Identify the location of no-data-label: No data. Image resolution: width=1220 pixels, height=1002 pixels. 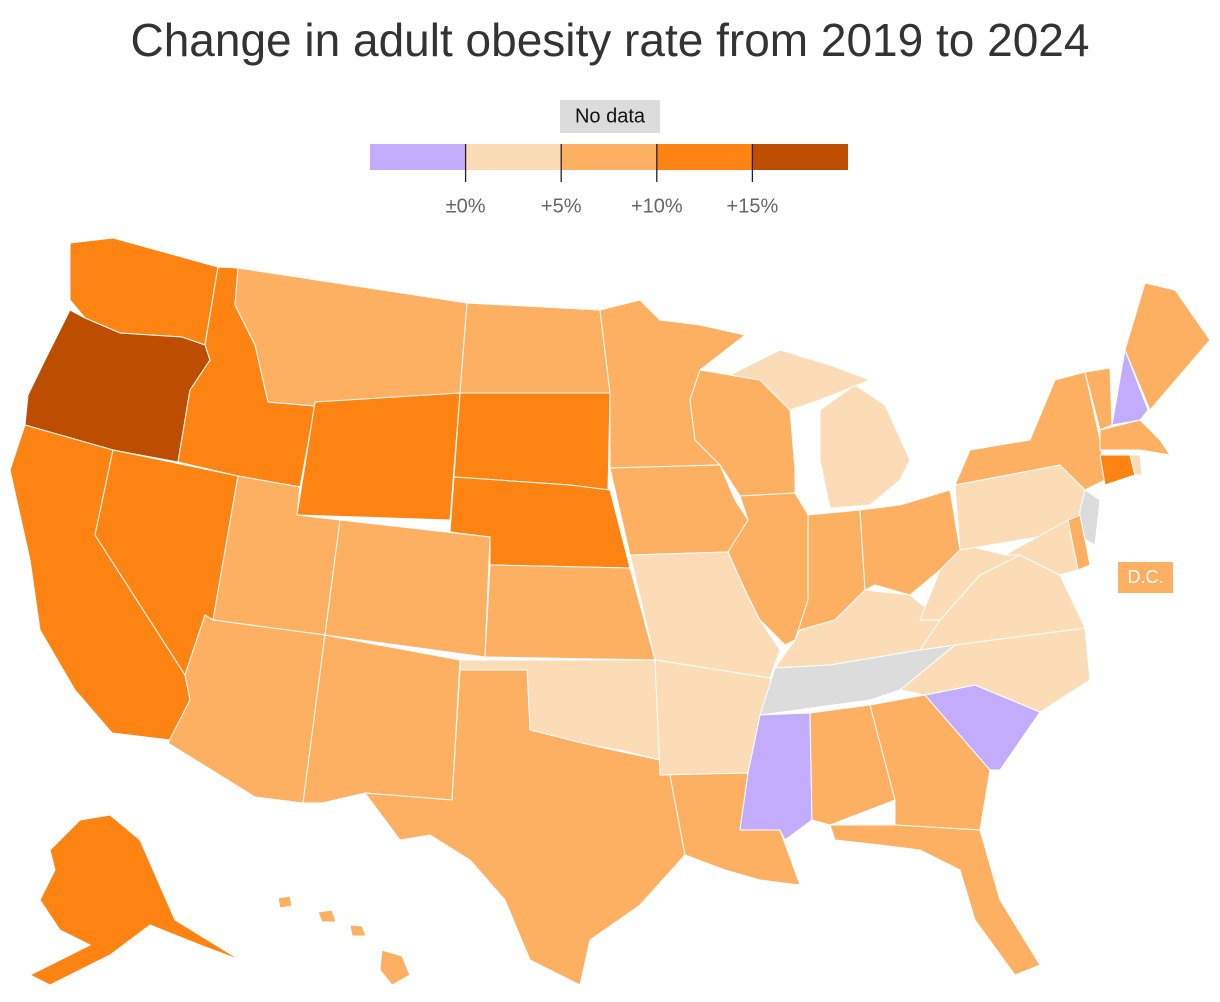
(610, 116).